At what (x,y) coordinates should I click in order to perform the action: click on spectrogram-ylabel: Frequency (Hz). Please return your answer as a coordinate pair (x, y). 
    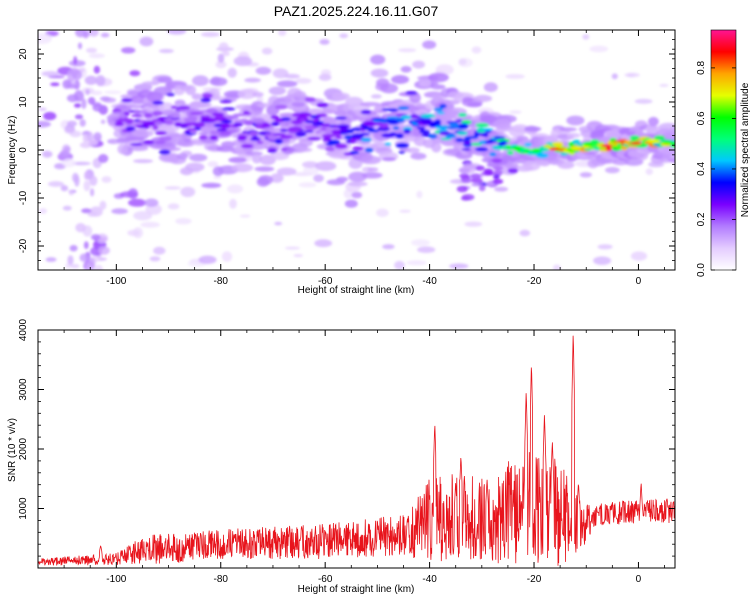
    Looking at the image, I should click on (12, 150).